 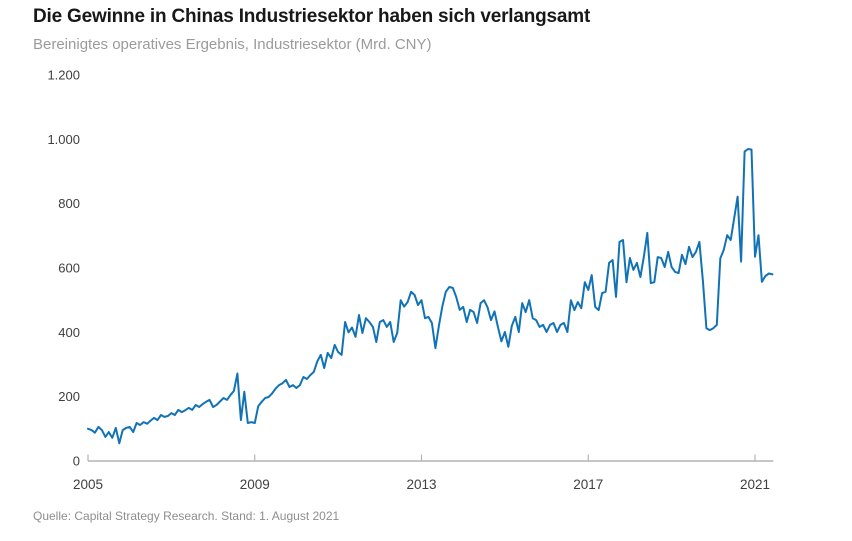 I want to click on y-axis-tick-label: 1.200, so click(x=63, y=75).